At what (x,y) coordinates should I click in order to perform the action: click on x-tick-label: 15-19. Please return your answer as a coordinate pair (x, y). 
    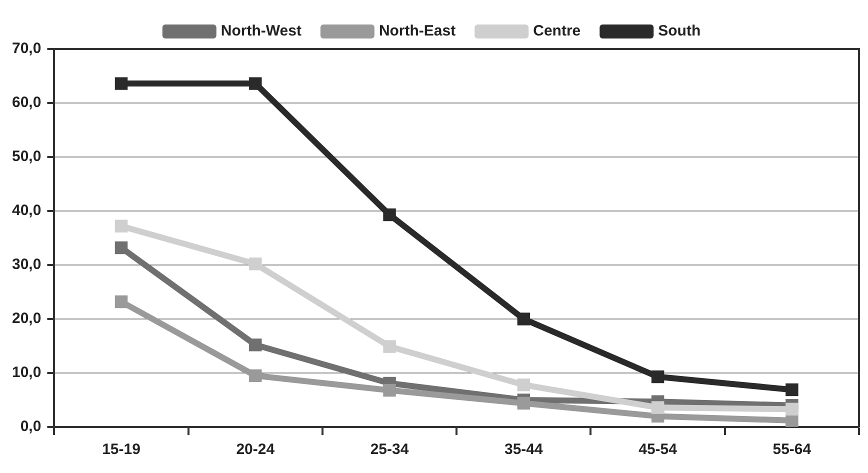
    Looking at the image, I should click on (121, 449).